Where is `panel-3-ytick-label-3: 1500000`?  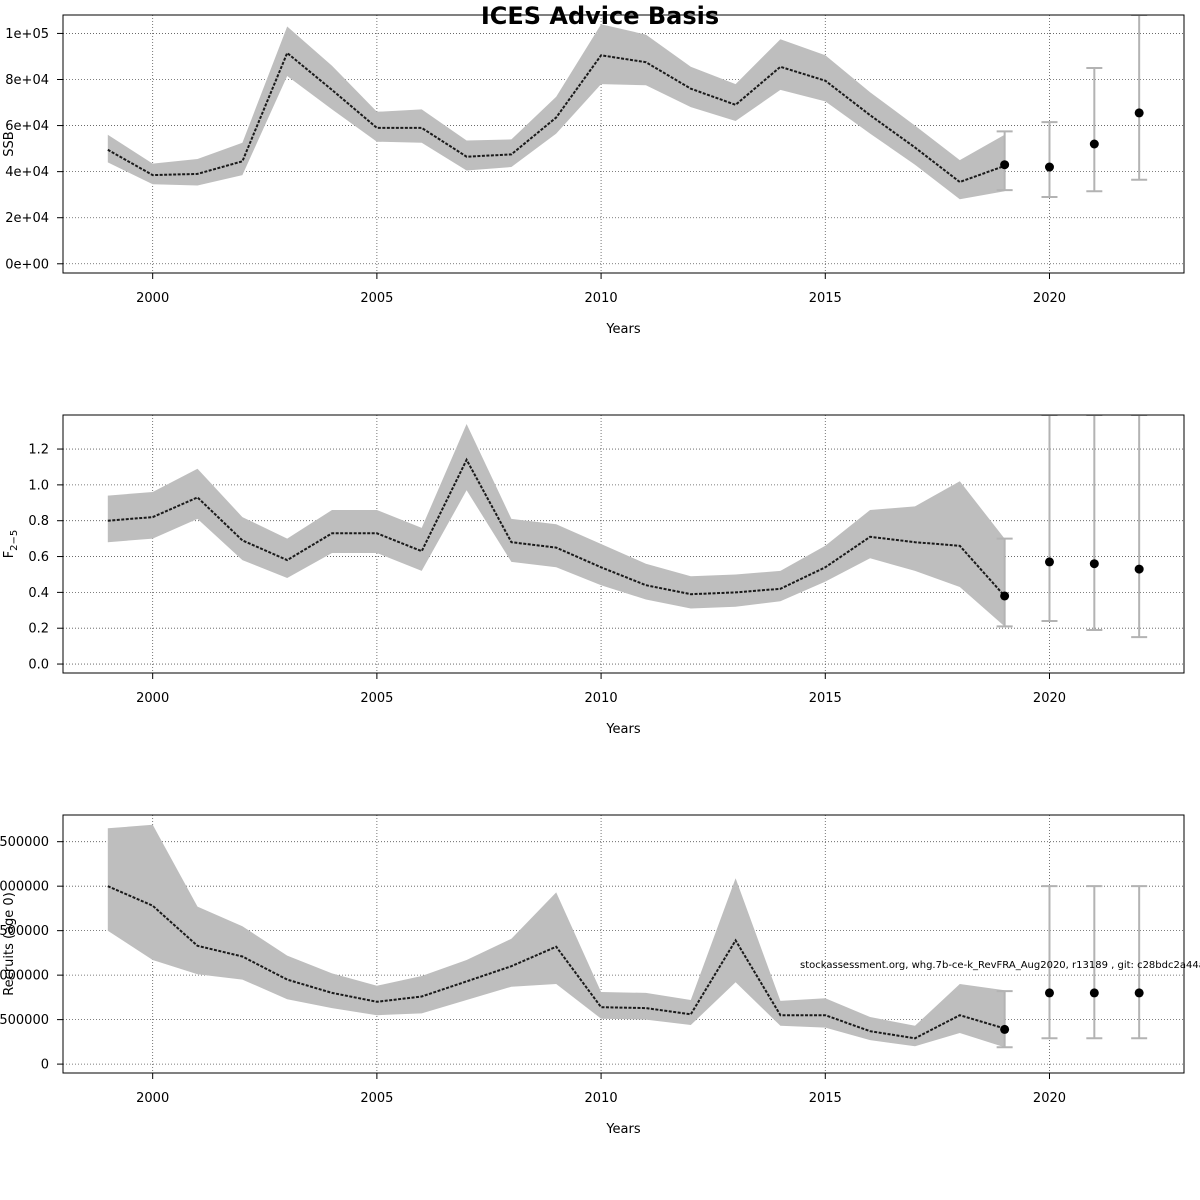 panel-3-ytick-label-3: 1500000 is located at coordinates (24, 931).